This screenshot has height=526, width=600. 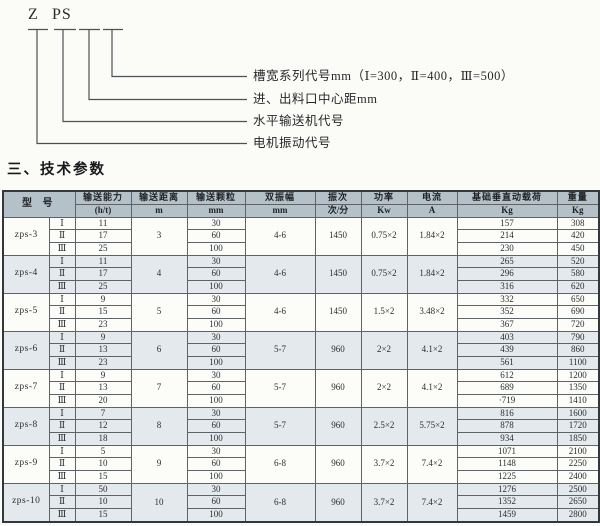 I want to click on weight-cell: 1410, so click(x=578, y=400).